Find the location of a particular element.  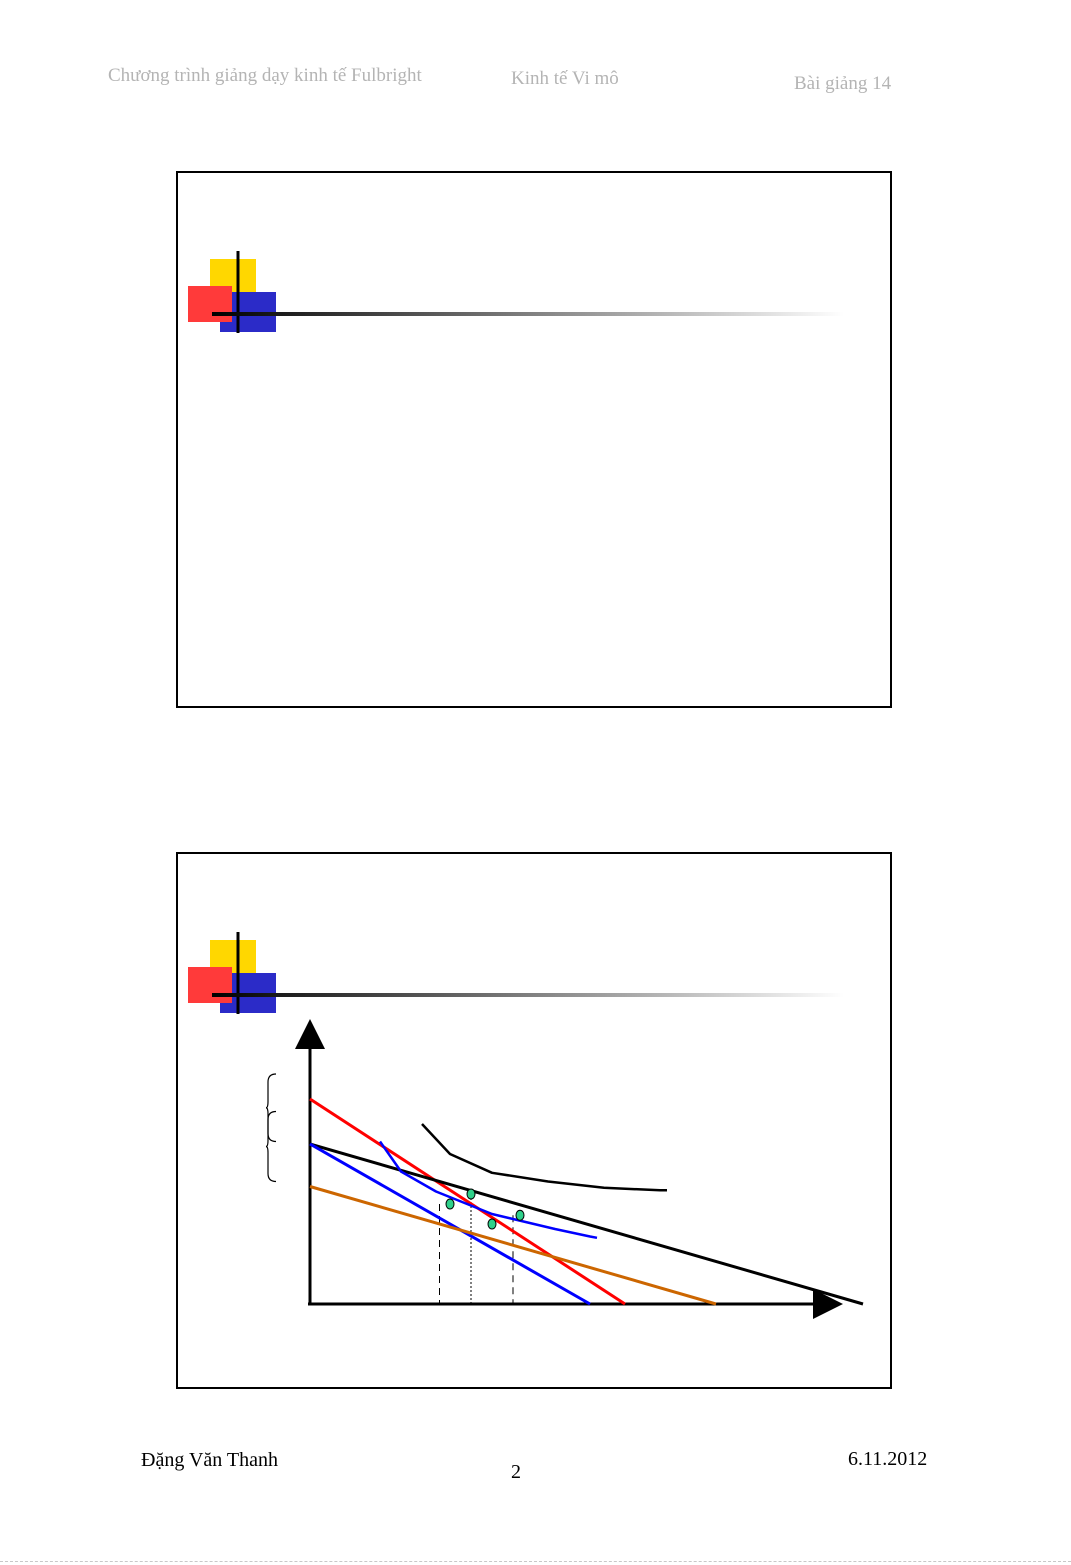

header-course: Kinh tế Vi mô is located at coordinates (565, 78).